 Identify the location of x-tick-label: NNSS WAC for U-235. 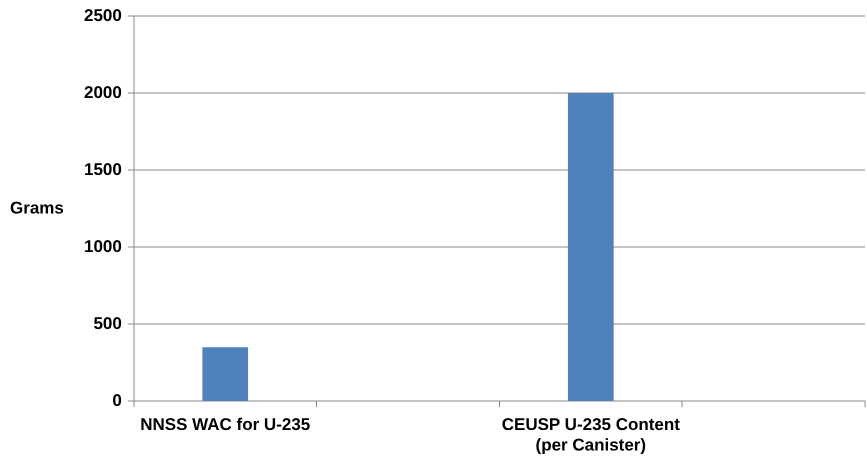
(225, 424).